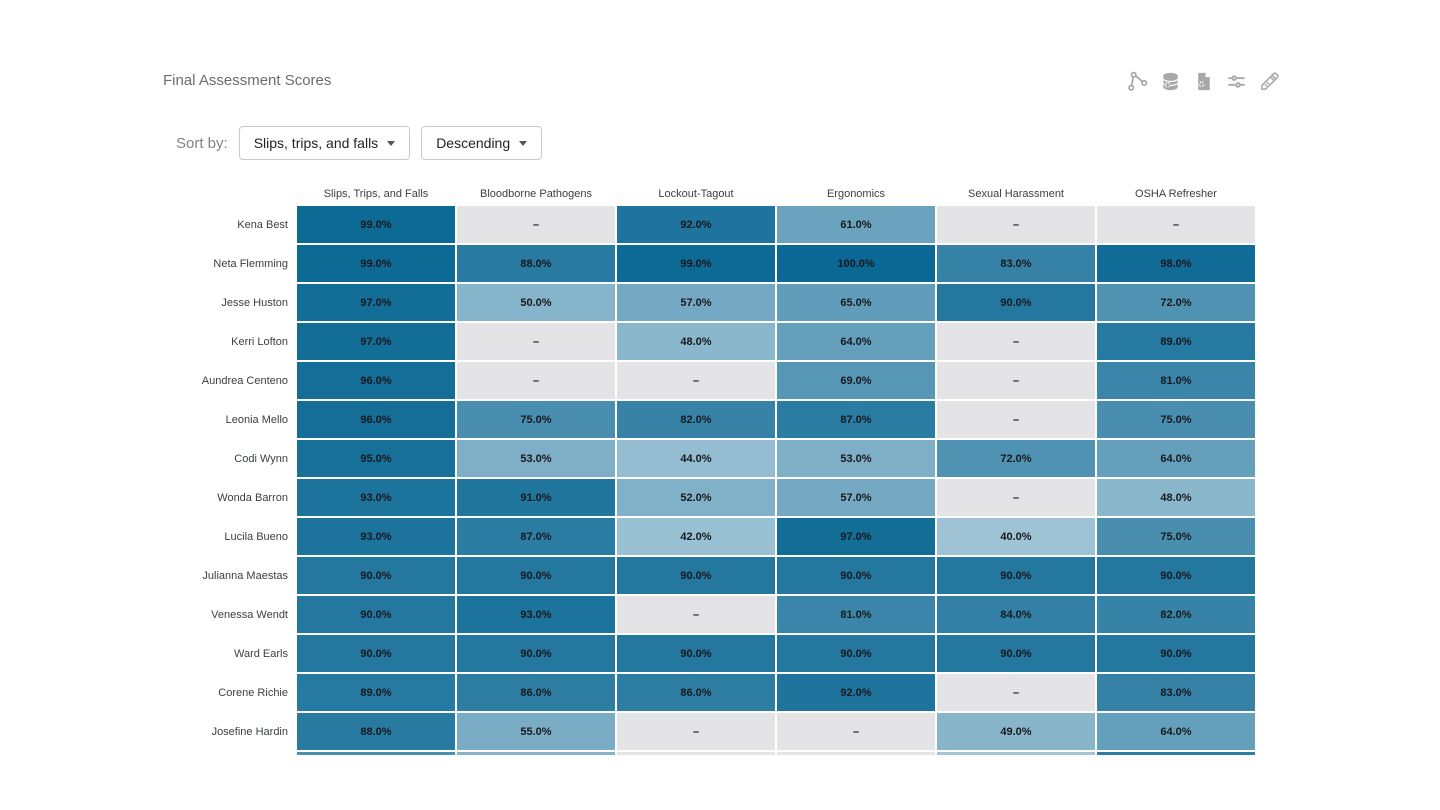 The height and width of the screenshot is (810, 1440). Describe the element at coordinates (1016, 458) in the screenshot. I see `heatmap-cell: 72.0%` at that location.